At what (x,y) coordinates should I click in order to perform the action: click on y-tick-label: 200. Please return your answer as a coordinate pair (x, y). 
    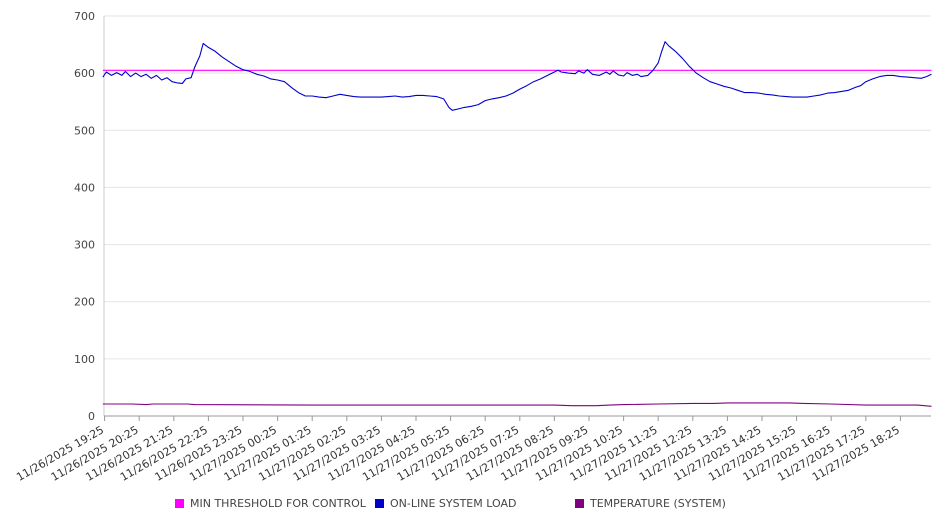
    Looking at the image, I should click on (84, 302).